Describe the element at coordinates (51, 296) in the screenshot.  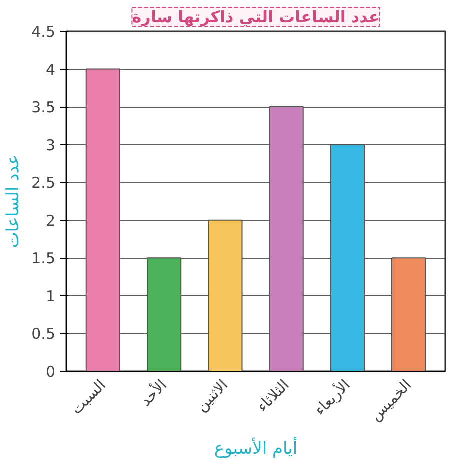
I see `y-tick-label: 1` at that location.